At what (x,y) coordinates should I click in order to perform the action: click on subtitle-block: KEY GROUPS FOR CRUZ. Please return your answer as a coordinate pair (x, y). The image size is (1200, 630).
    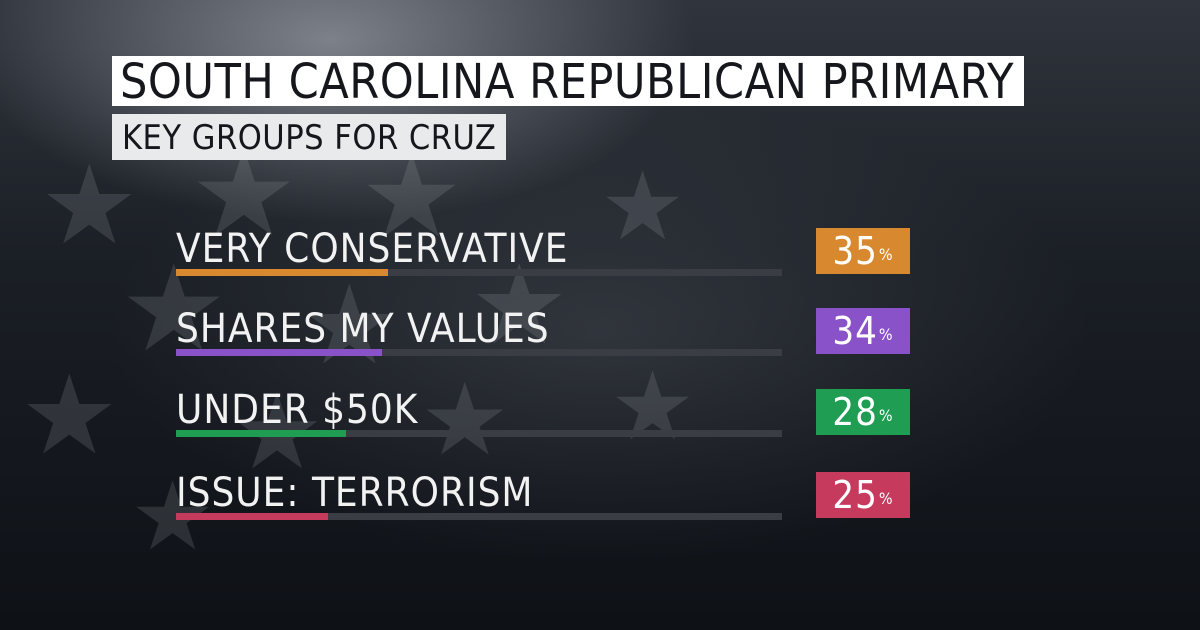
    Looking at the image, I should click on (309, 137).